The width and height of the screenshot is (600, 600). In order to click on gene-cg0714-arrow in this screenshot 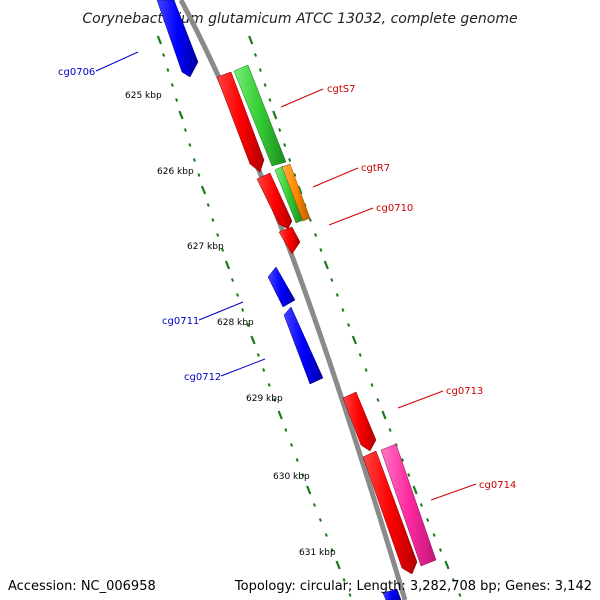, I will do `click(390, 512)`.